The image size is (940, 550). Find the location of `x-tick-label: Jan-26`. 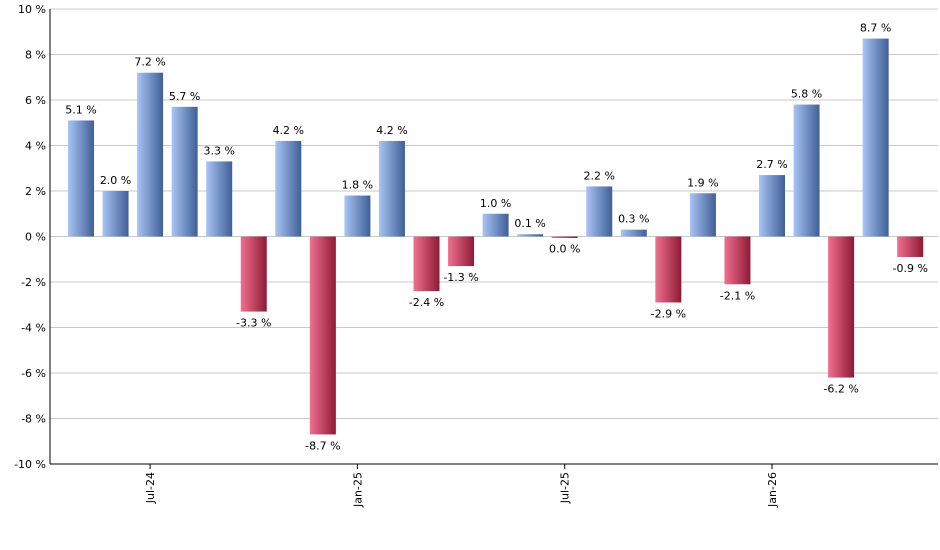

x-tick-label: Jan-26 is located at coordinates (772, 490).